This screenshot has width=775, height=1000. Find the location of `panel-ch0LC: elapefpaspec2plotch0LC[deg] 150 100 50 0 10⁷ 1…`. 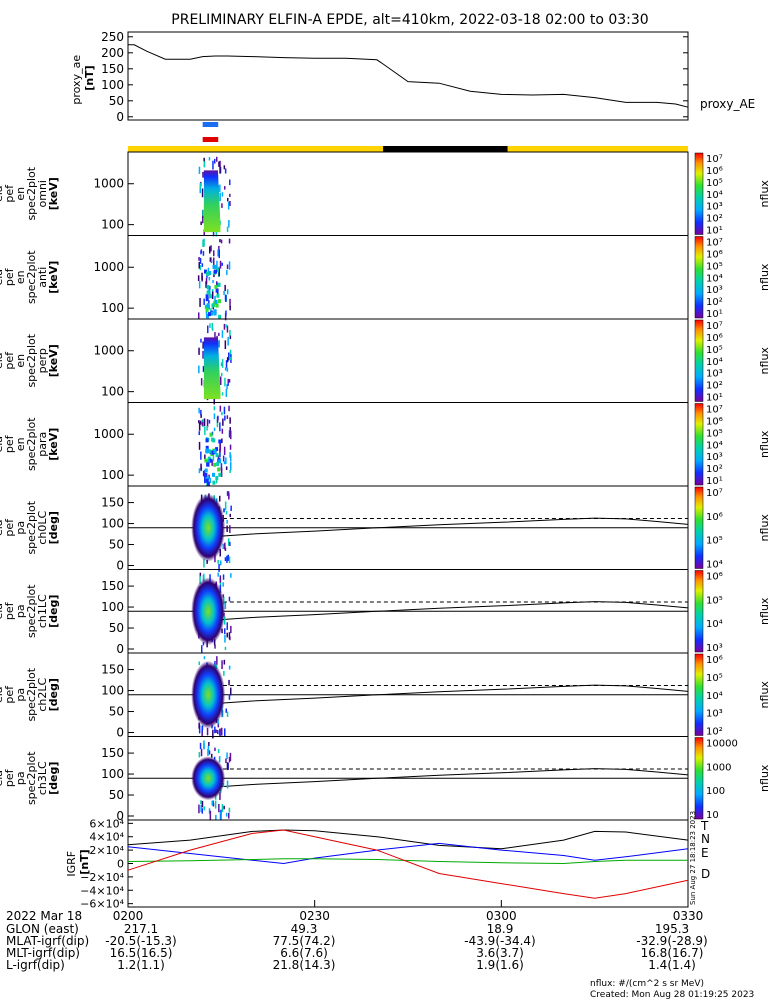

panel-ch0LC: elapefpaspec2plotch0LC[deg] 150 100 50 0 10⁷ 1… is located at coordinates (385, 529).